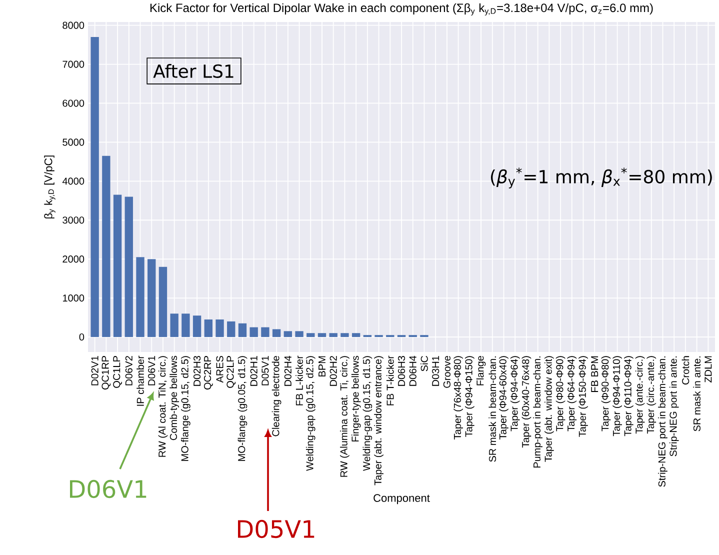 Image resolution: width=719 pixels, height=555 pixels. I want to click on x-tick-label: RW (Alumina coat. Ti, circ.), so click(345, 416).